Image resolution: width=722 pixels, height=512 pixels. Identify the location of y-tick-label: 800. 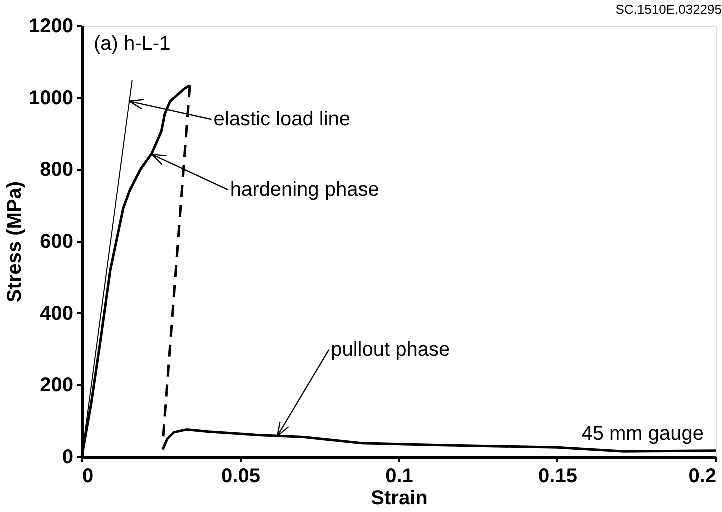
(57, 170).